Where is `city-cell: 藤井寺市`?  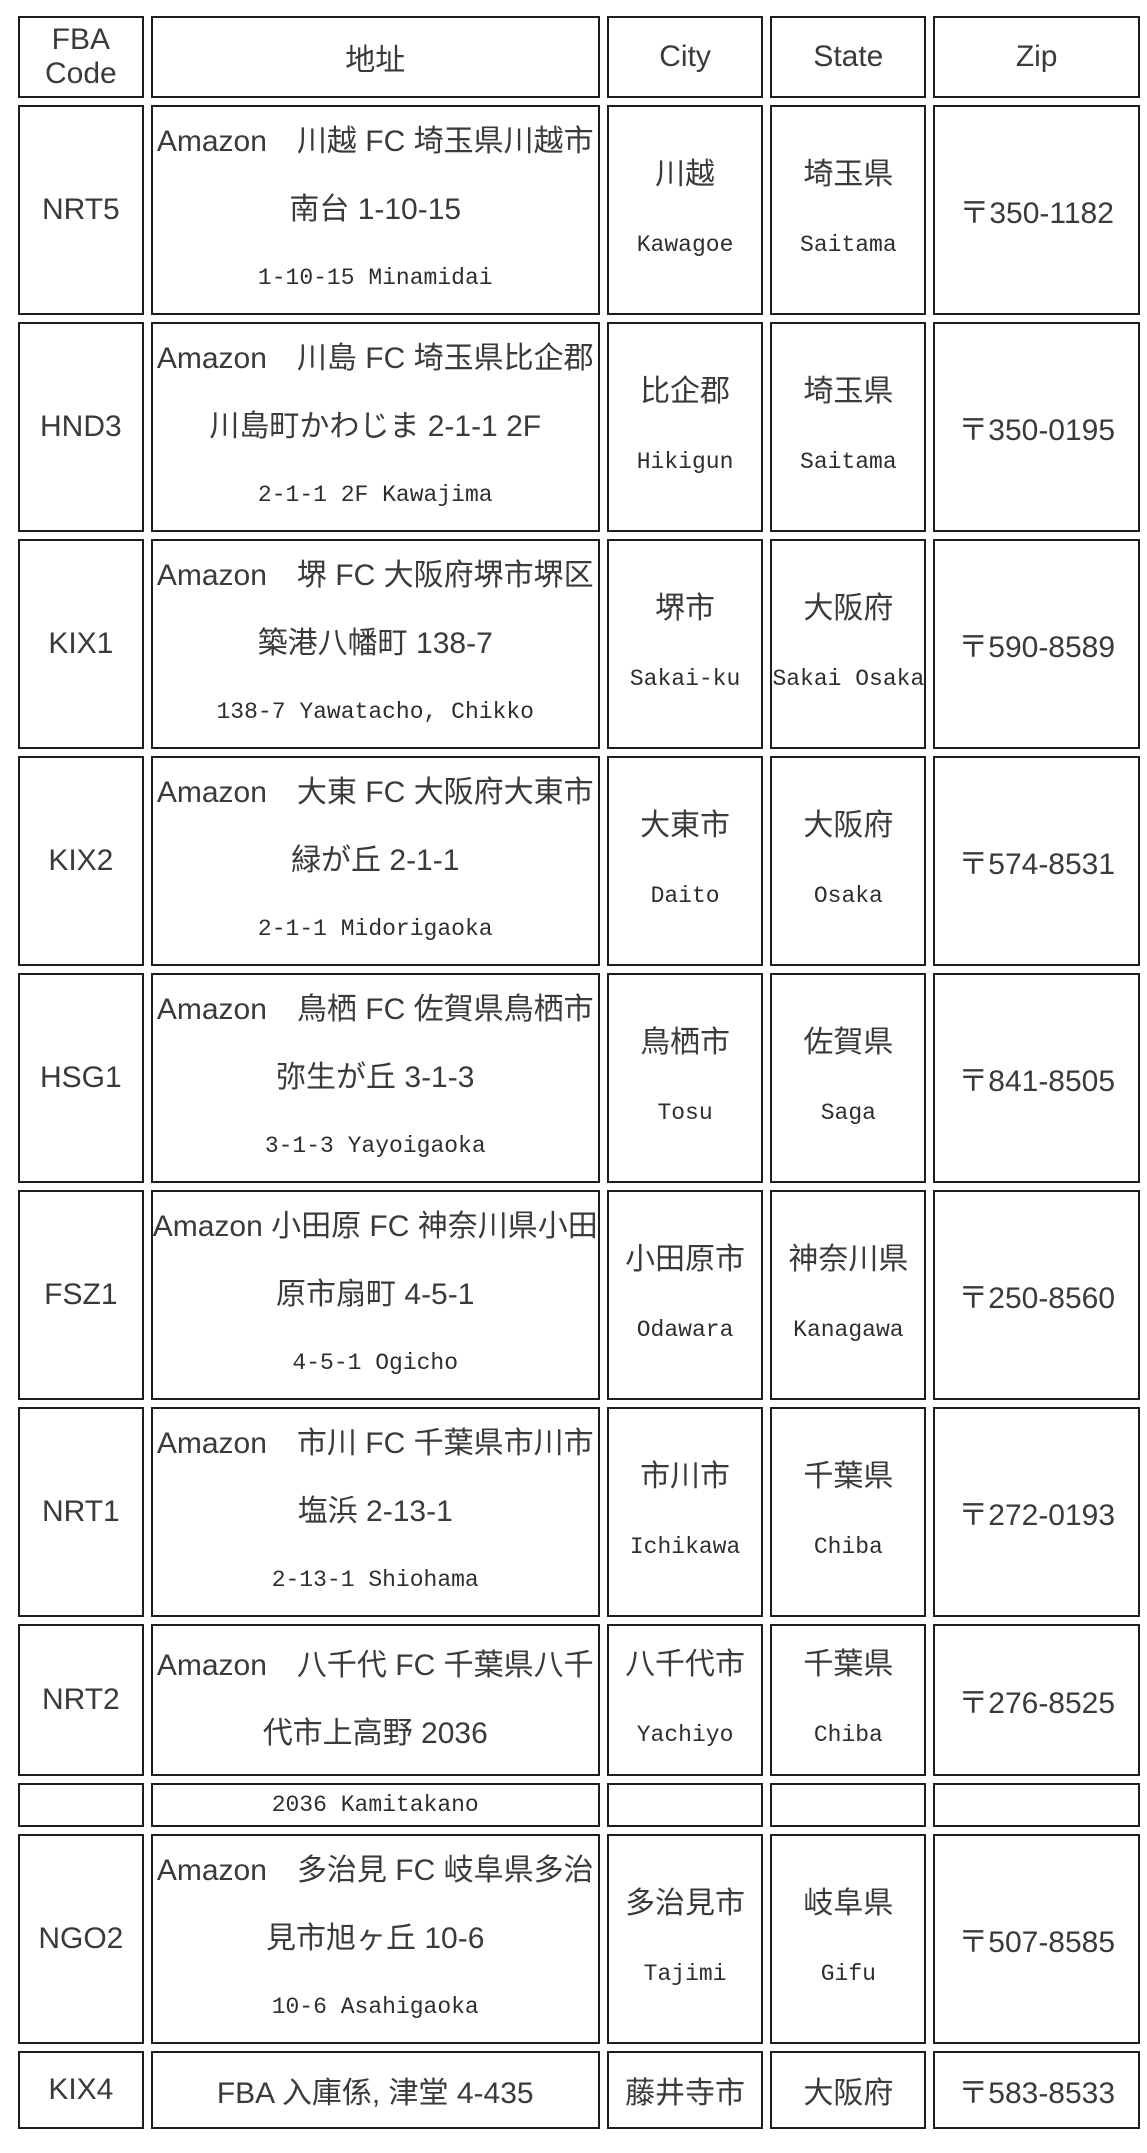
city-cell: 藤井寺市 is located at coordinates (685, 2090).